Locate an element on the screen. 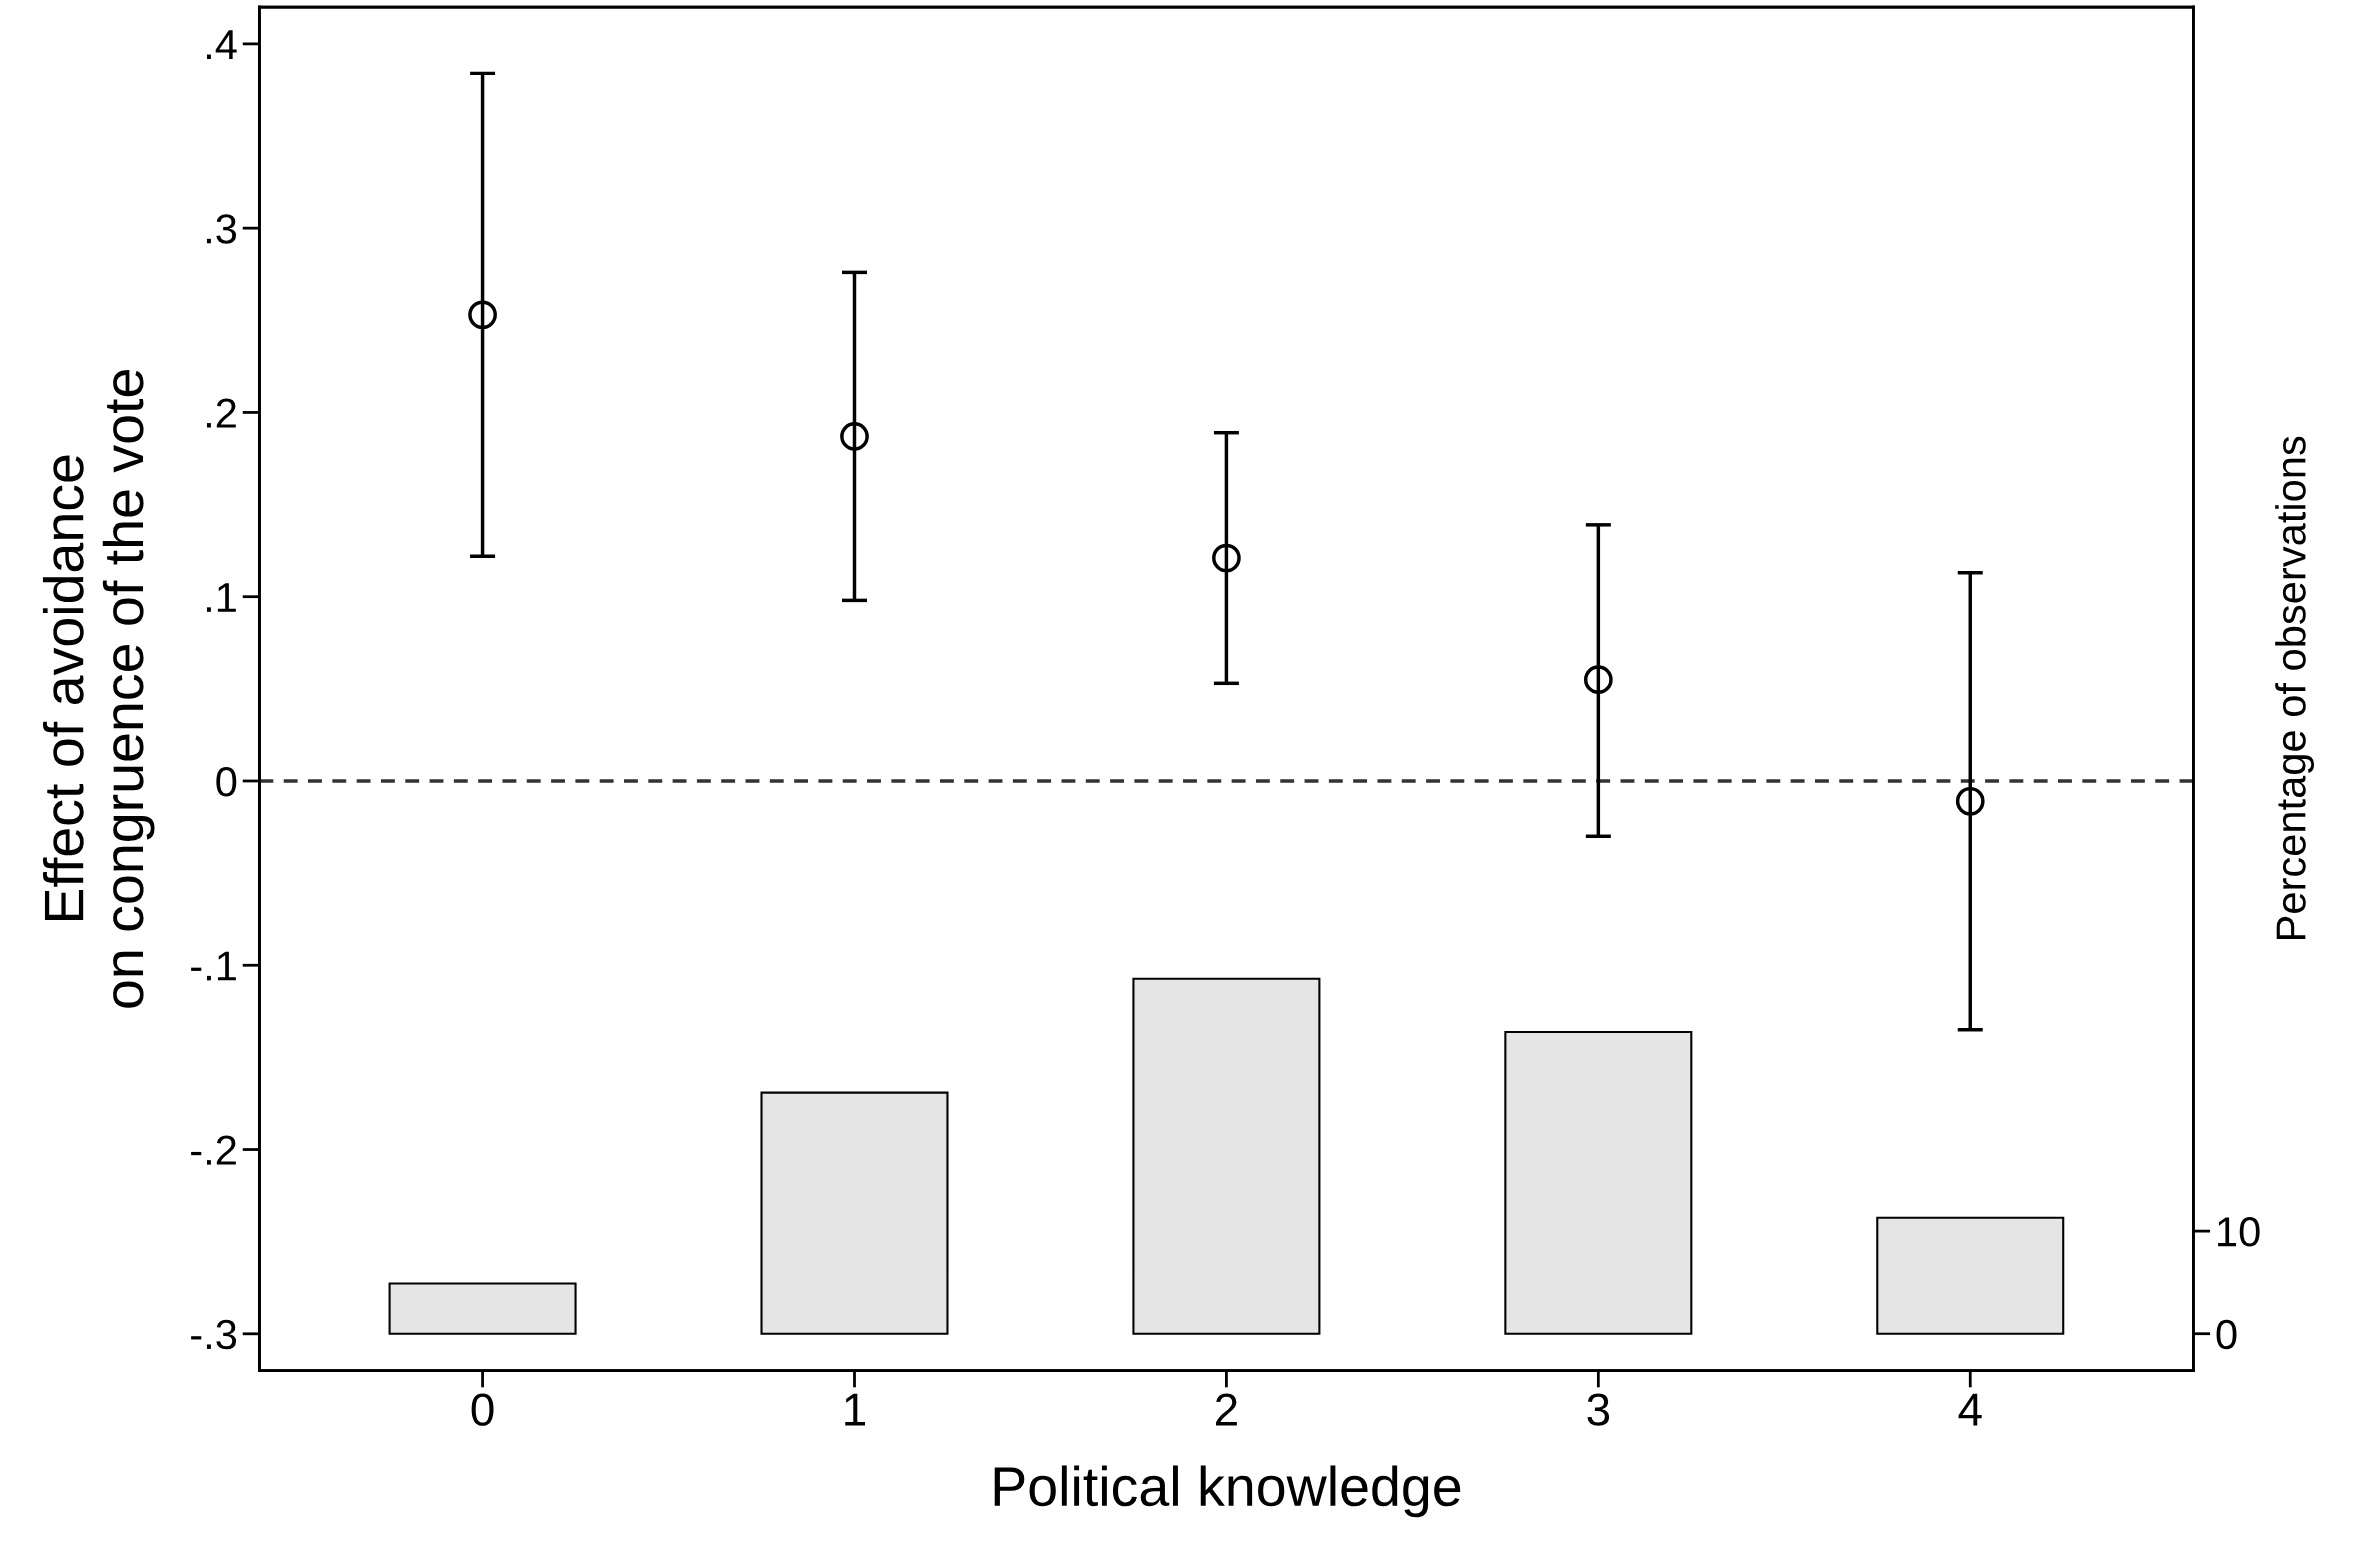  x-axis-title: Political knowledge is located at coordinates (1227, 1491).